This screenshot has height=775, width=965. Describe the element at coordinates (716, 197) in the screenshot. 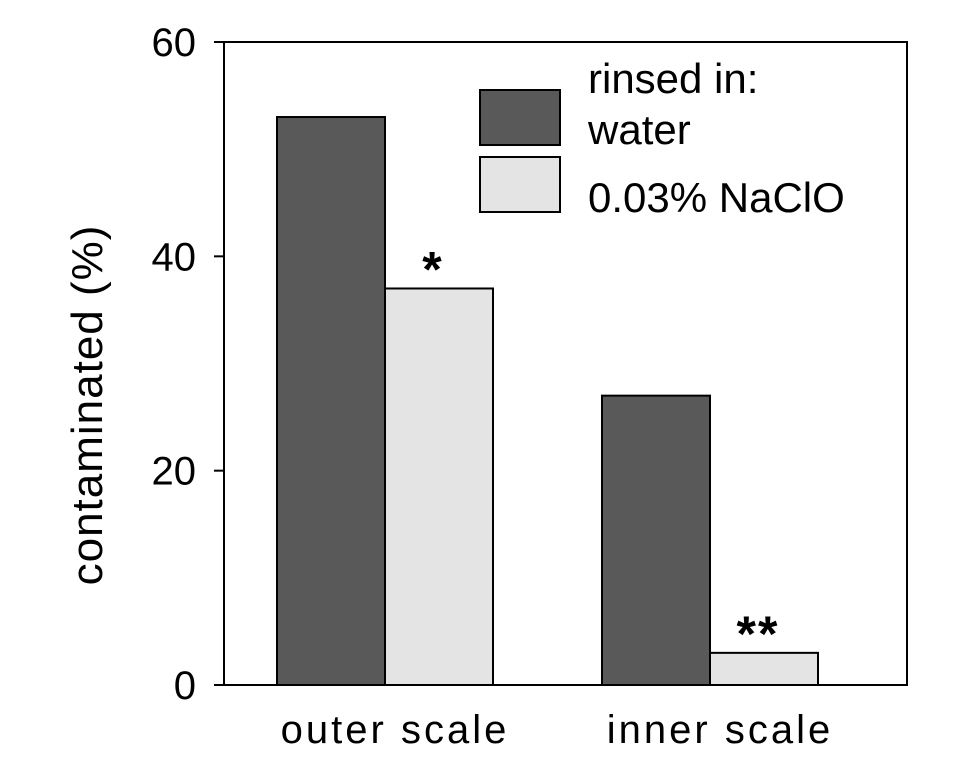

I see `legend-label-0-03-naclo: 0.03% NaClO` at that location.